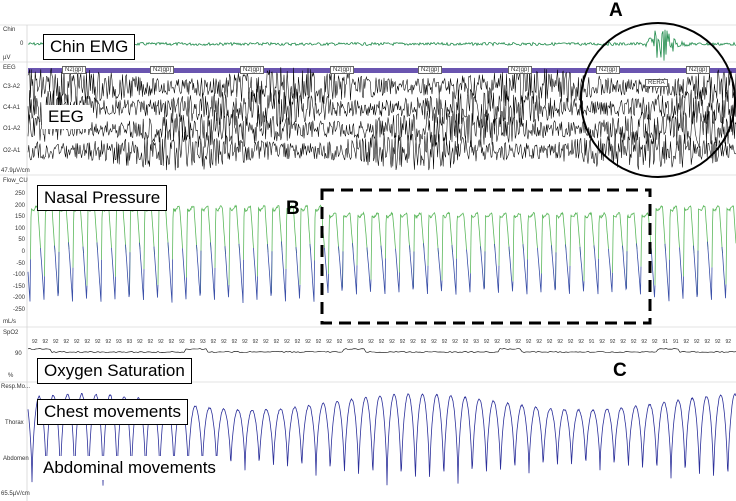 This screenshot has height=501, width=736. What do you see at coordinates (18, 275) in the screenshot?
I see `flow-tick: -100` at bounding box center [18, 275].